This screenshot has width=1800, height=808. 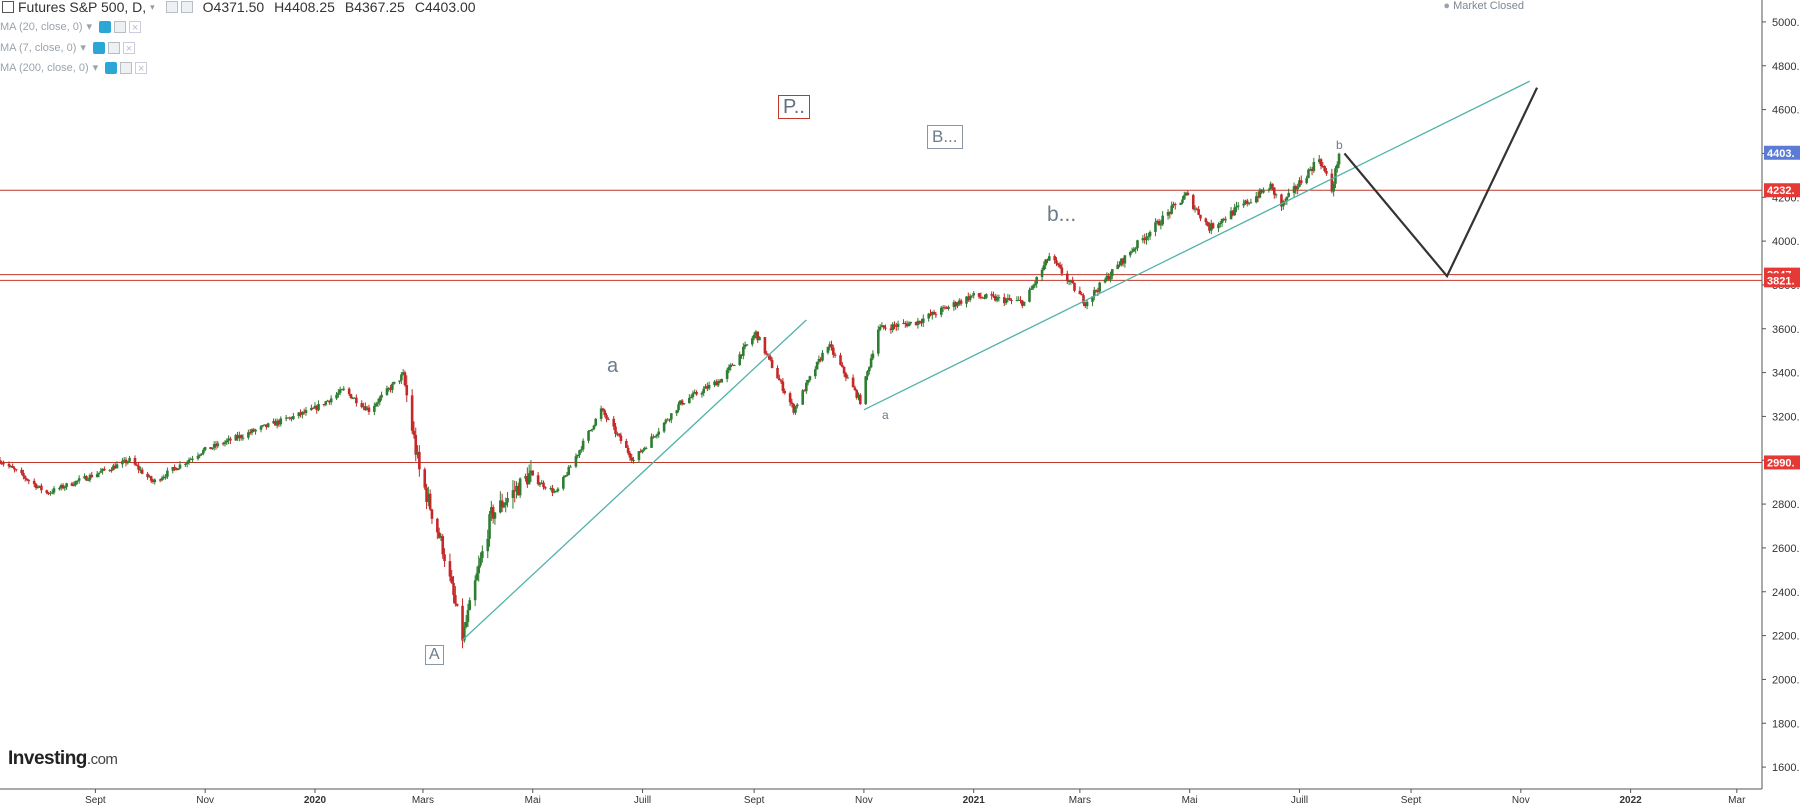 What do you see at coordinates (1786, 680) in the screenshot?
I see `y-tick-label: 2000.` at bounding box center [1786, 680].